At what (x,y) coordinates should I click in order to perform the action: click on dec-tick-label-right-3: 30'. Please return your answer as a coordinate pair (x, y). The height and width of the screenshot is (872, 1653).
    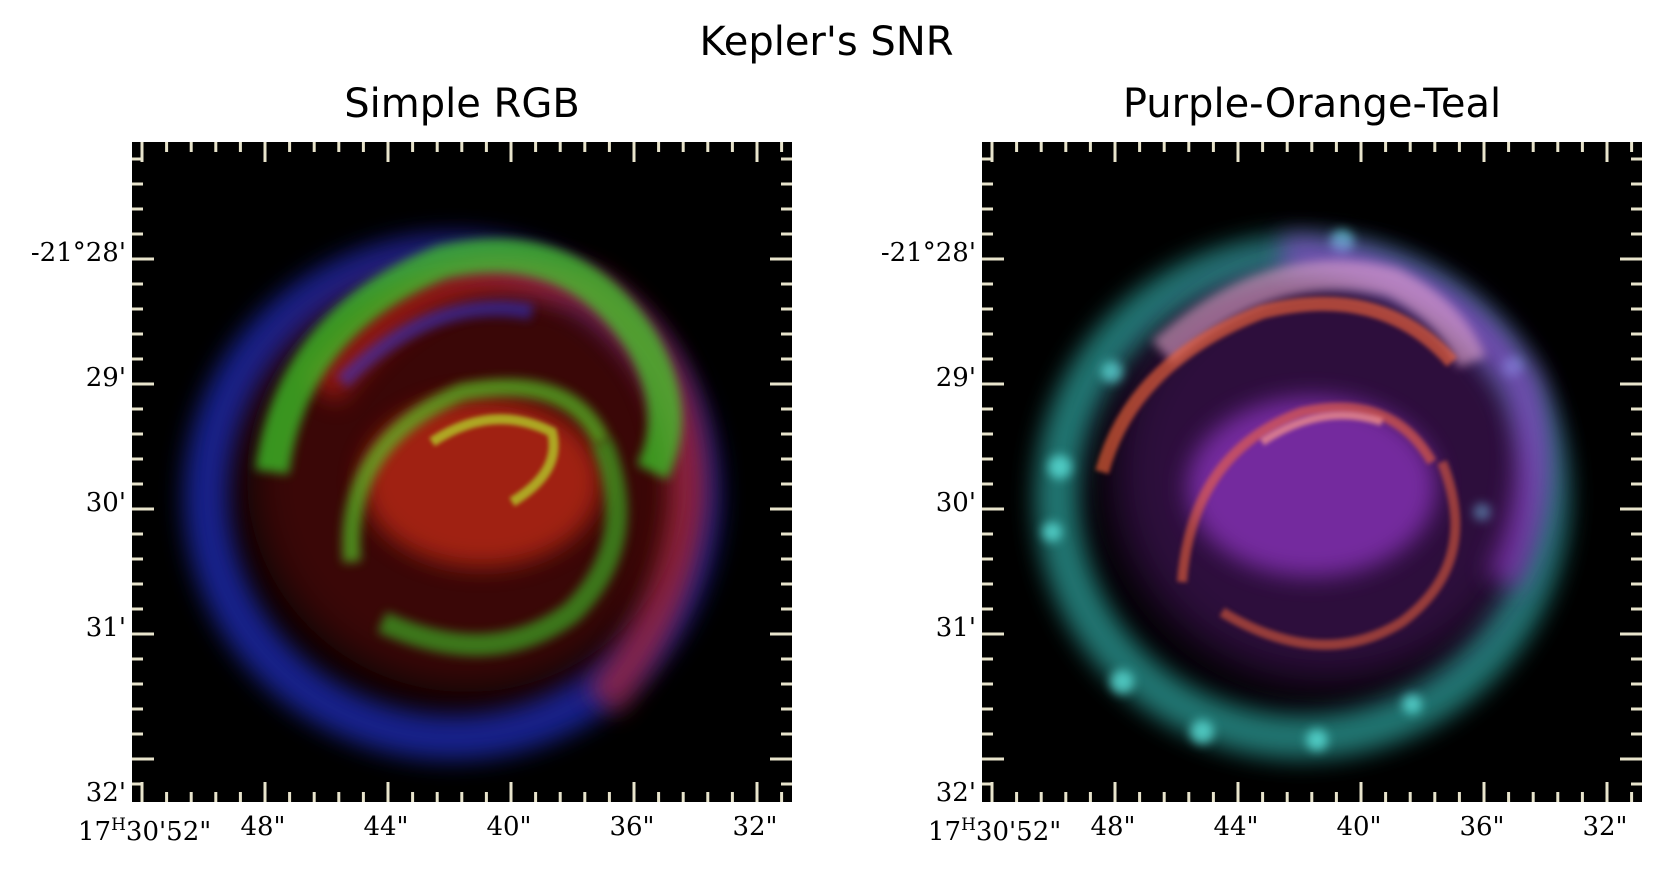
    Looking at the image, I should click on (955, 503).